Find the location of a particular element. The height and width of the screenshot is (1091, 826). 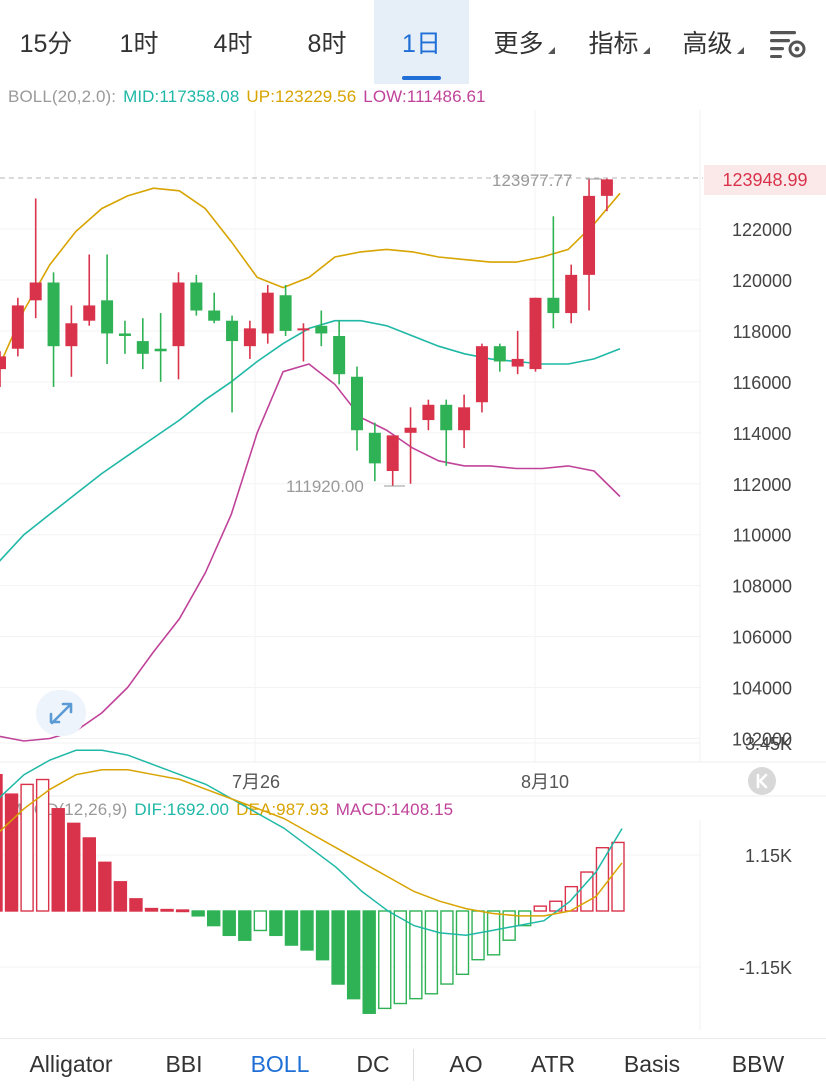

price-axis-label: 104000 is located at coordinates (762, 689).